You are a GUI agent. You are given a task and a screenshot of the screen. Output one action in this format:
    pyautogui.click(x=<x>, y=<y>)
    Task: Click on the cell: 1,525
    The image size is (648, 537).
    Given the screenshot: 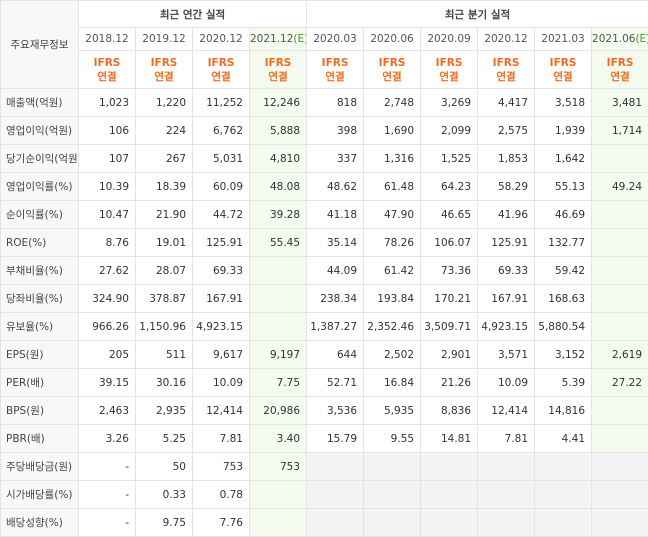 What is the action you would take?
    pyautogui.click(x=449, y=158)
    